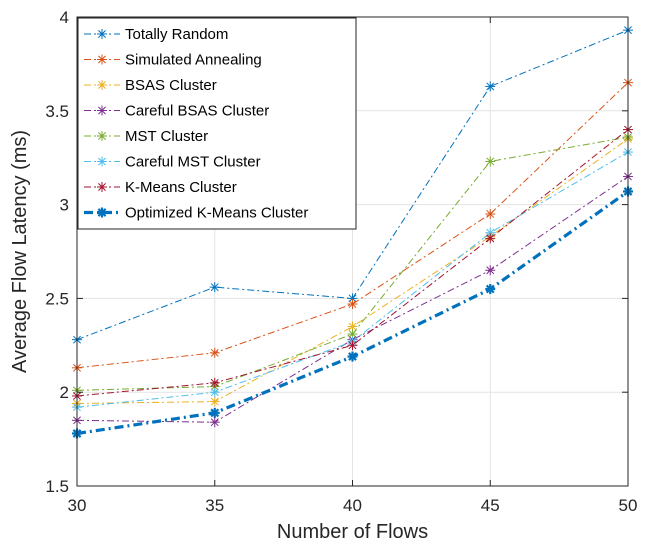 Image resolution: width=651 pixels, height=546 pixels. What do you see at coordinates (176, 34) in the screenshot?
I see `legend-label: Totally Random` at bounding box center [176, 34].